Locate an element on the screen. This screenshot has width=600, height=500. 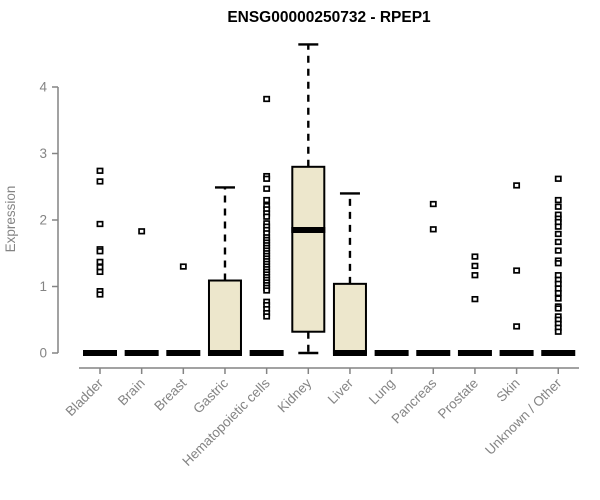
x-tick-label: Breast is located at coordinates (170, 394).